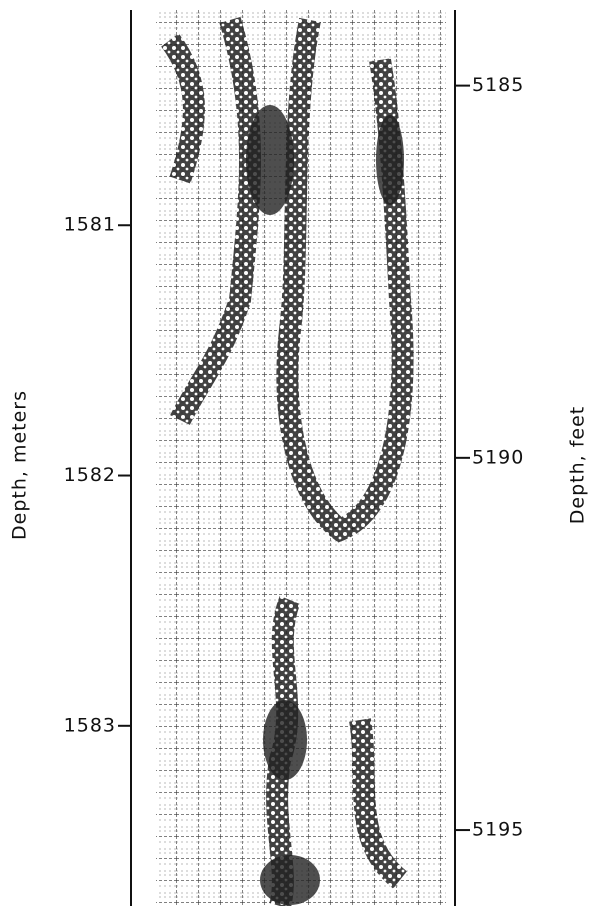 The height and width of the screenshot is (906, 590). Describe the element at coordinates (498, 830) in the screenshot. I see `y2-tick-label: 5195` at that location.